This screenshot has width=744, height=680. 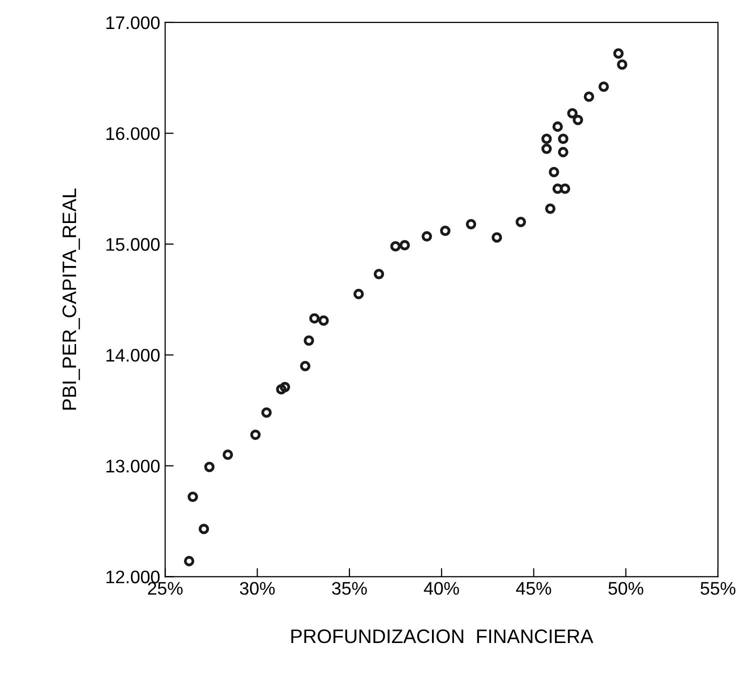 What do you see at coordinates (442, 636) in the screenshot?
I see `x-axis-title: PROFUNDIZACION FINANCIERA` at bounding box center [442, 636].